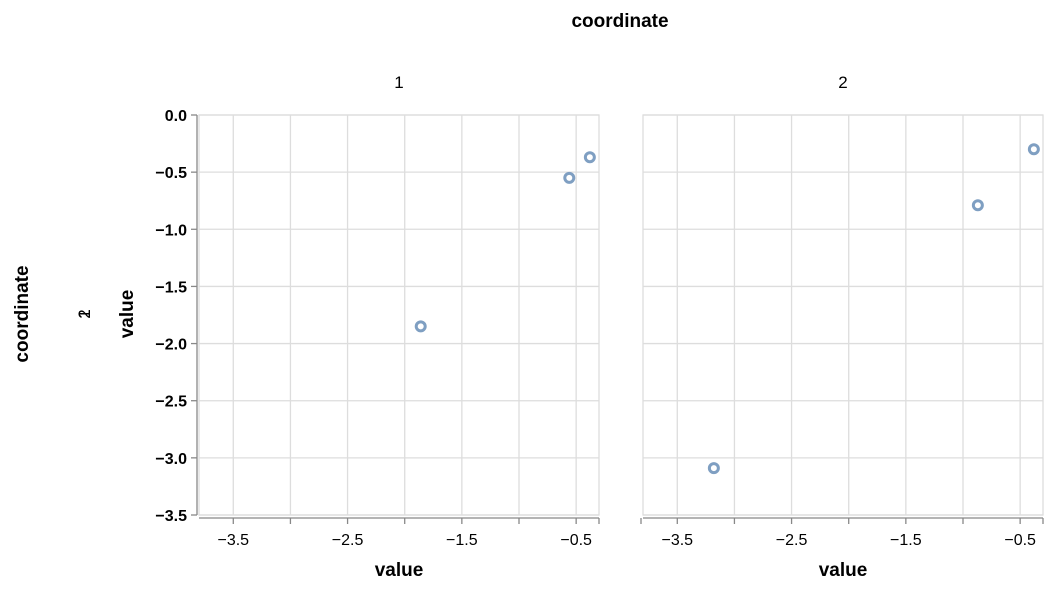  Describe the element at coordinates (22, 313) in the screenshot. I see `row-facet-title: coordinate` at that location.